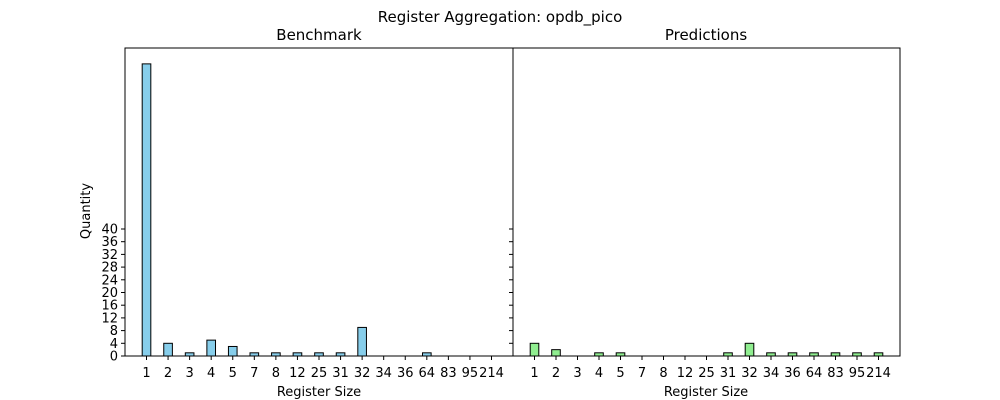 The image size is (1000, 400). What do you see at coordinates (340, 373) in the screenshot?
I see `benchmark-x-tick-label: 31` at bounding box center [340, 373].